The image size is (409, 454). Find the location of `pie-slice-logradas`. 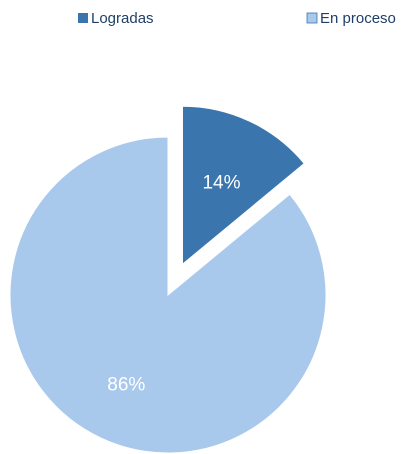

pie-slice-logradas is located at coordinates (243, 185).